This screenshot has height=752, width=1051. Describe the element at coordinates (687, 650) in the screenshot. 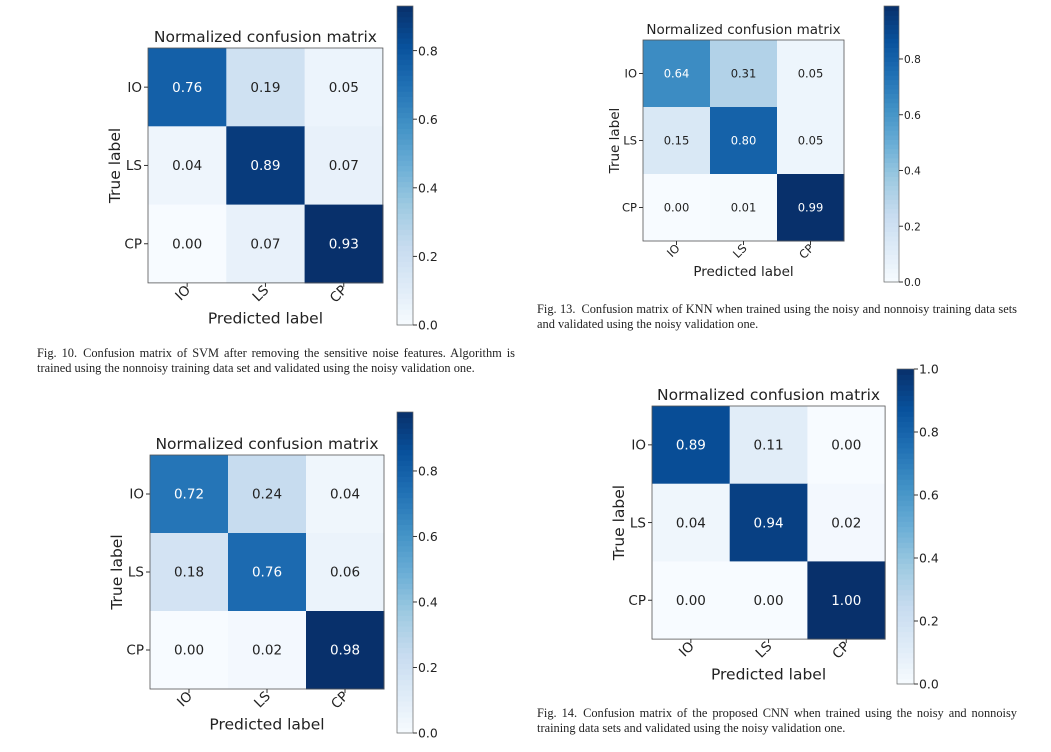

I see `x-tick-label: IO` at that location.